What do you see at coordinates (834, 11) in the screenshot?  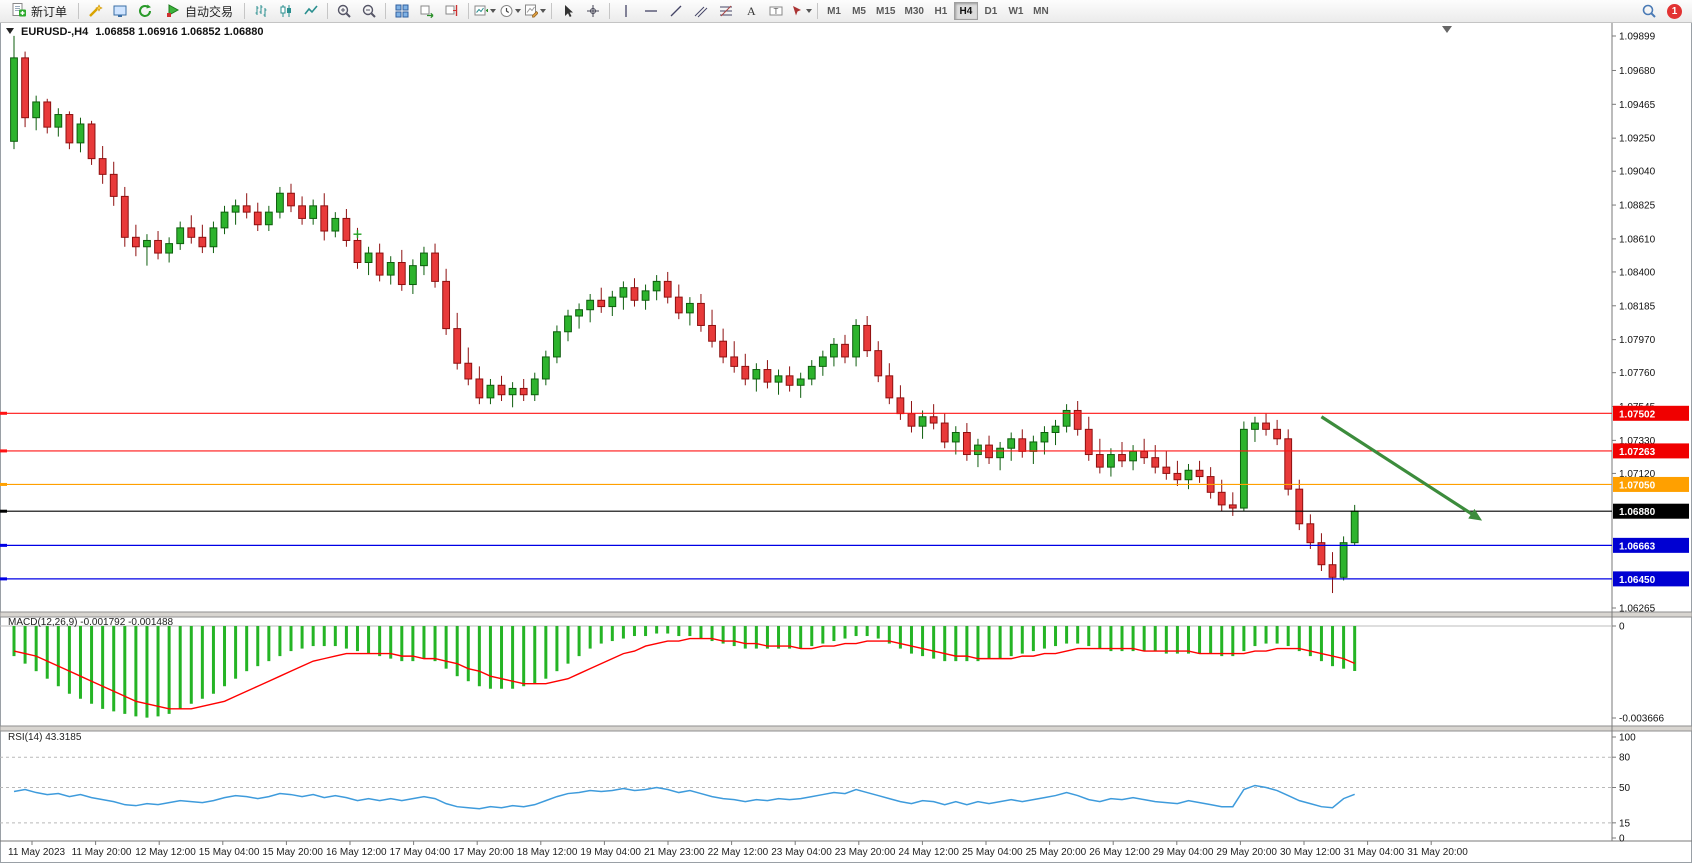 I see `timeframe-m1-button: M1` at bounding box center [834, 11].